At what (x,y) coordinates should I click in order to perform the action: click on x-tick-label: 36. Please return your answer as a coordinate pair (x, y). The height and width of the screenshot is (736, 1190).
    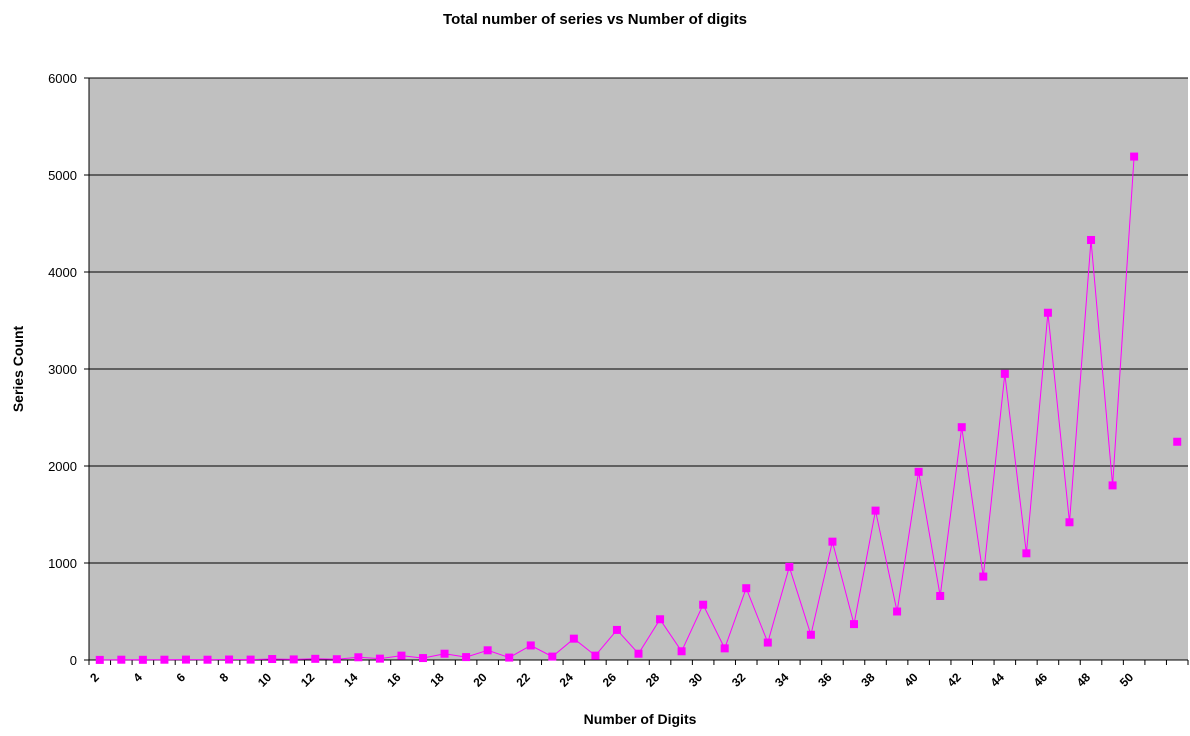
    Looking at the image, I should click on (825, 680).